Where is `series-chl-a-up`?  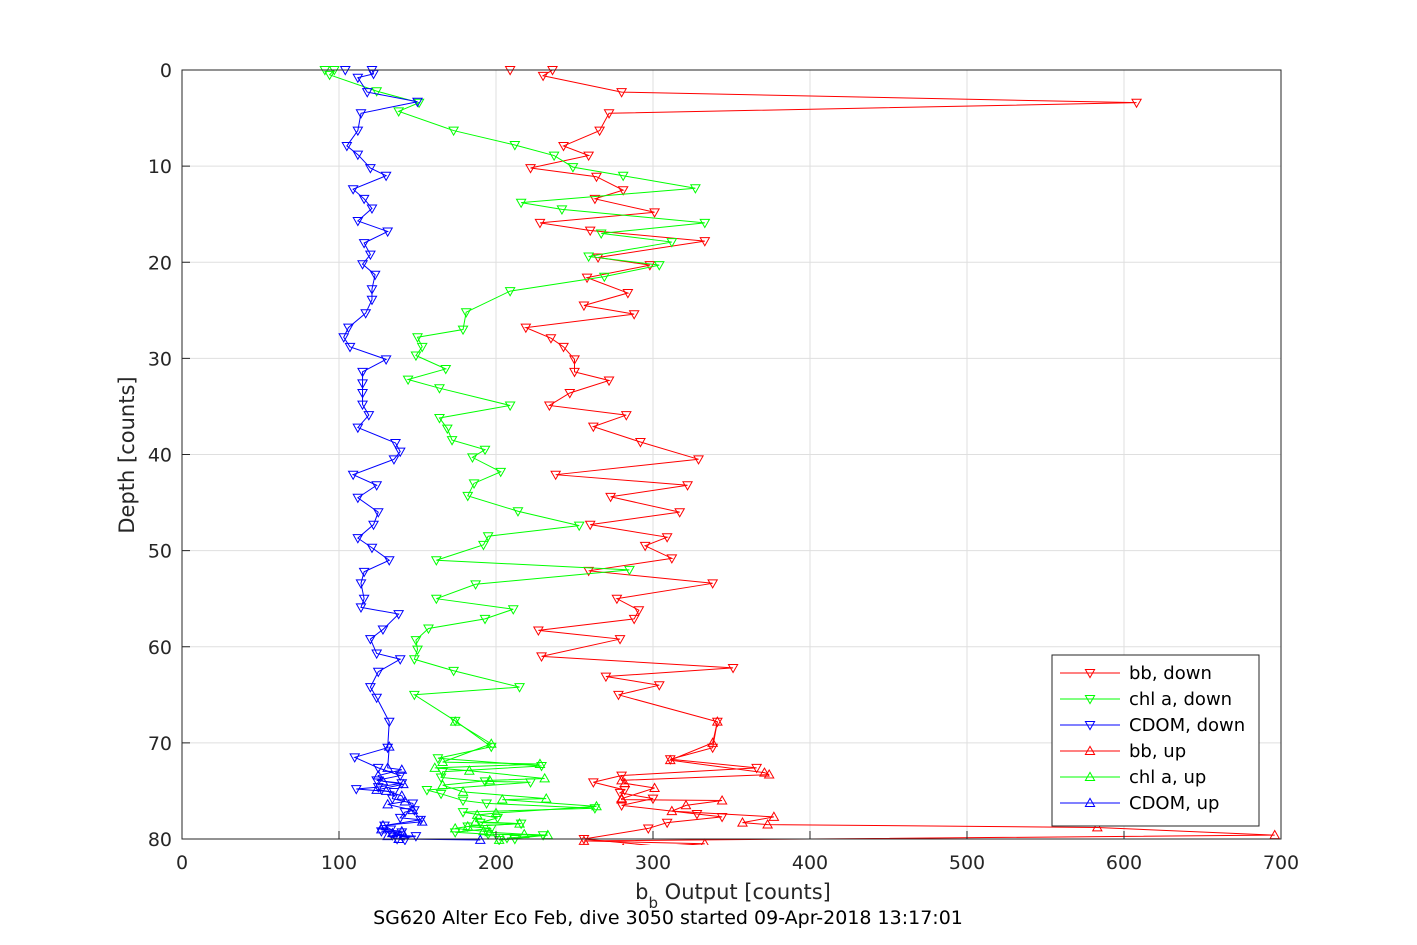 series-chl-a-up is located at coordinates (515, 780).